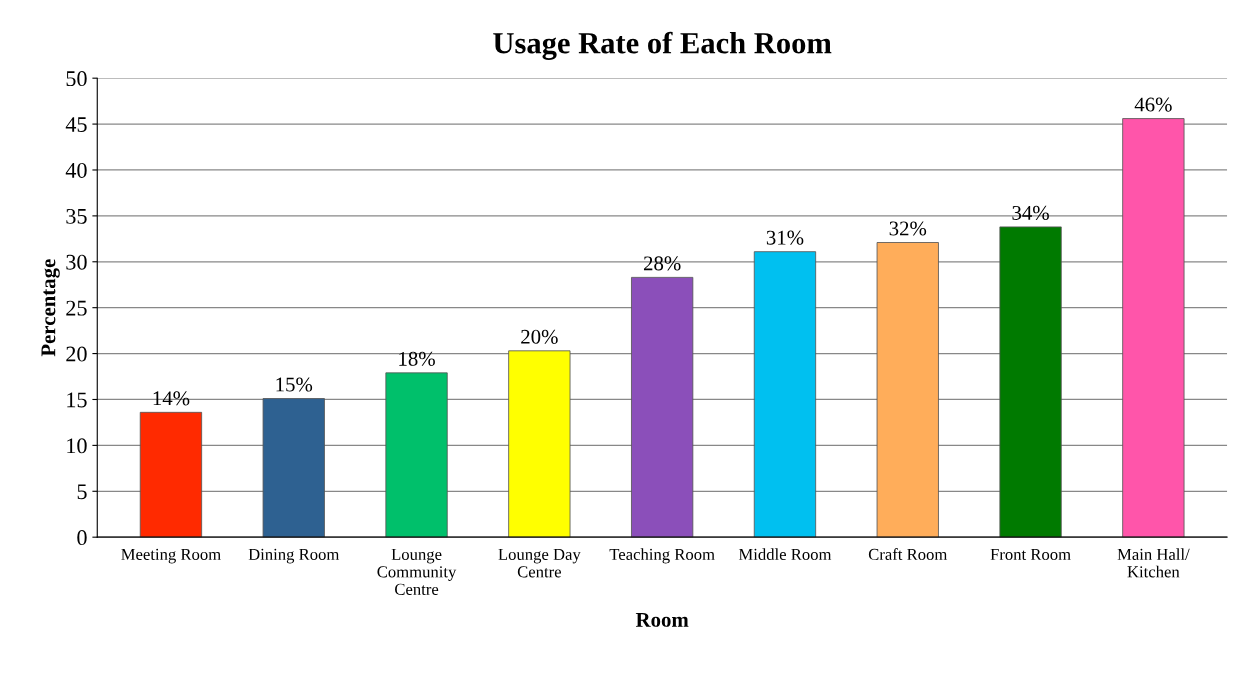 The image size is (1247, 674). I want to click on data-label: 28%, so click(662, 263).